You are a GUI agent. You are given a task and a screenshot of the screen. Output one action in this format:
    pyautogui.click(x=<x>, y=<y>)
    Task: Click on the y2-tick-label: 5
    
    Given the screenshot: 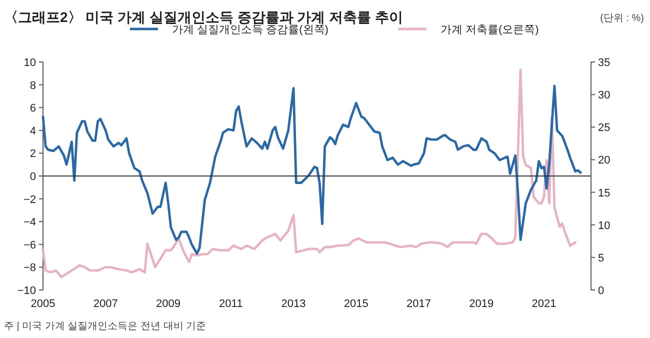 What is the action you would take?
    pyautogui.click(x=601, y=258)
    